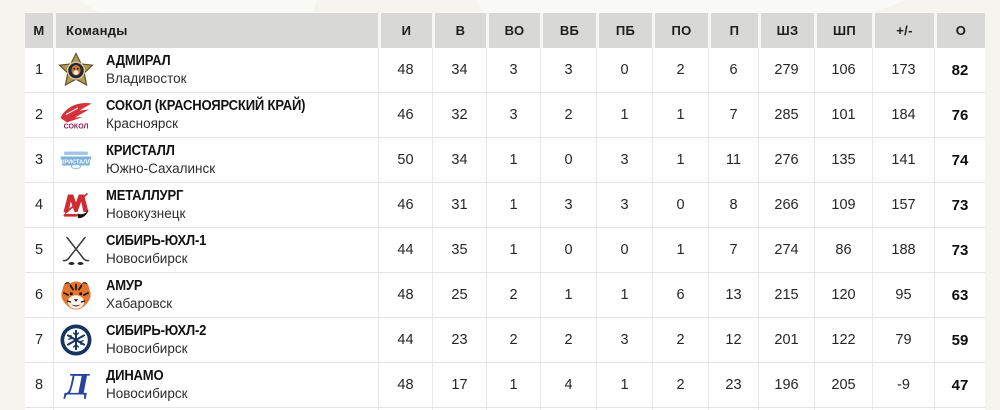 This screenshot has height=410, width=1000. Describe the element at coordinates (140, 151) in the screenshot. I see `team-name: КРИСТАЛЛ` at that location.